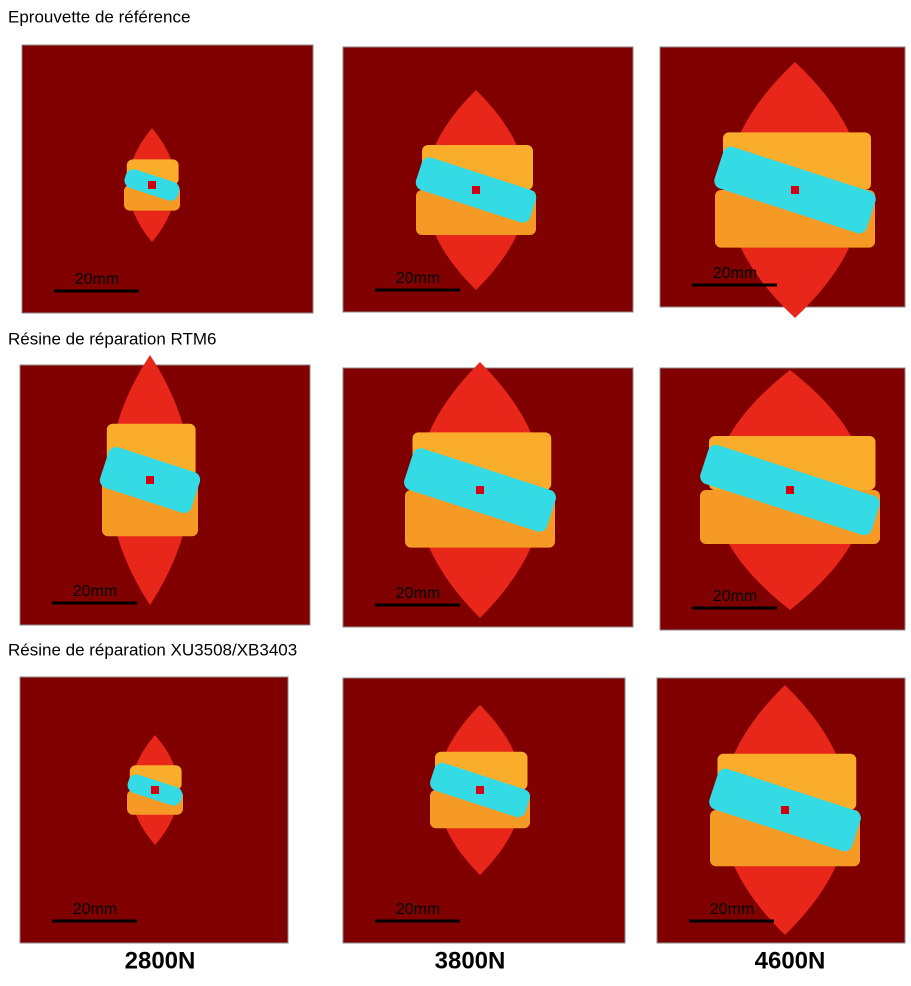 The height and width of the screenshot is (986, 911). Describe the element at coordinates (160, 960) in the screenshot. I see `column-label: 2800N` at that location.